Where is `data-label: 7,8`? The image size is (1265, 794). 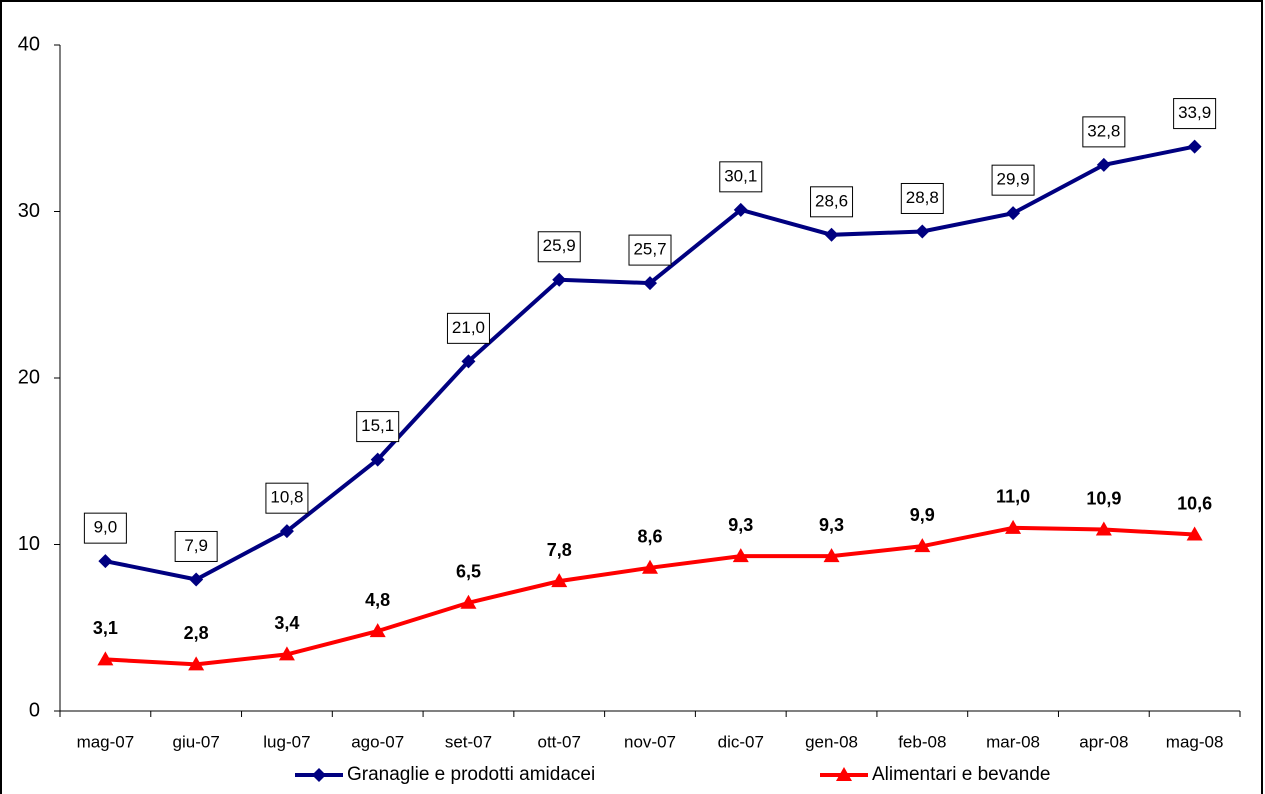 data-label: 7,8 is located at coordinates (559, 550).